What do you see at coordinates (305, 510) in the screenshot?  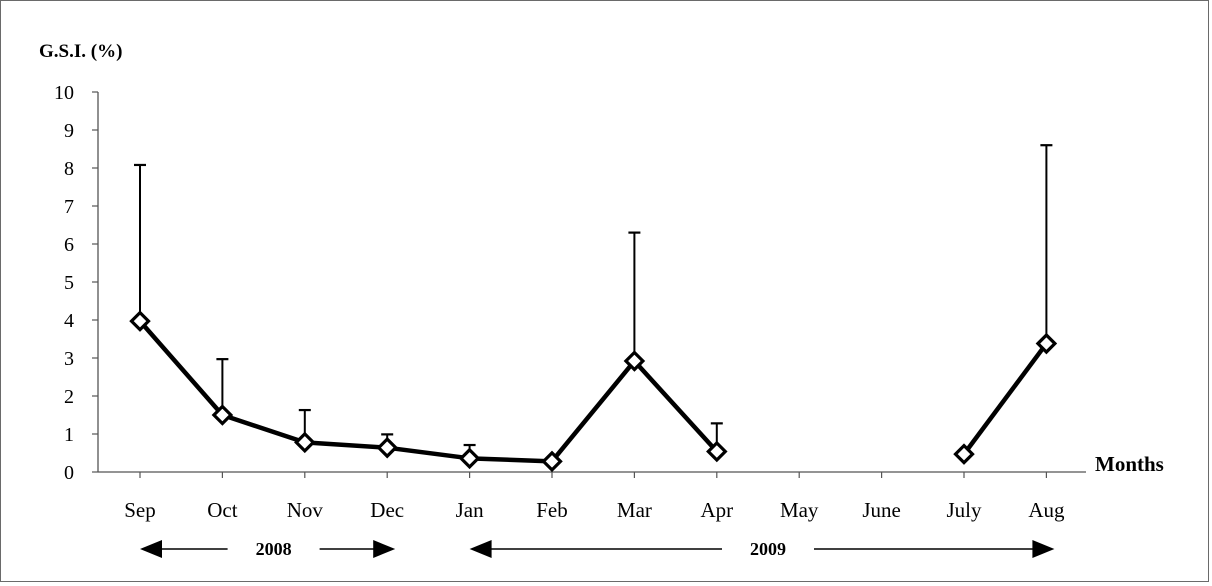 I see `x-tick-label: Nov` at bounding box center [305, 510].